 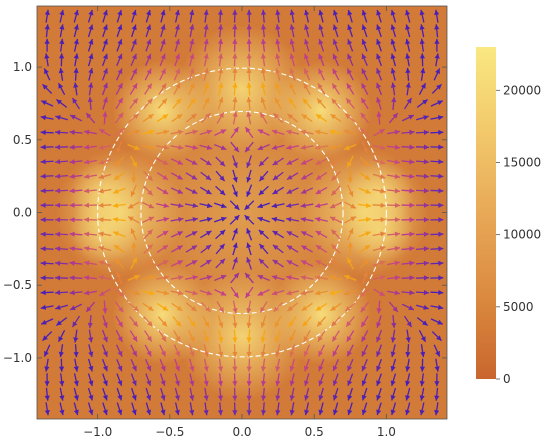 I want to click on colorbar-ticks: 0 5000 10000 15000 20000, so click(x=518, y=234).